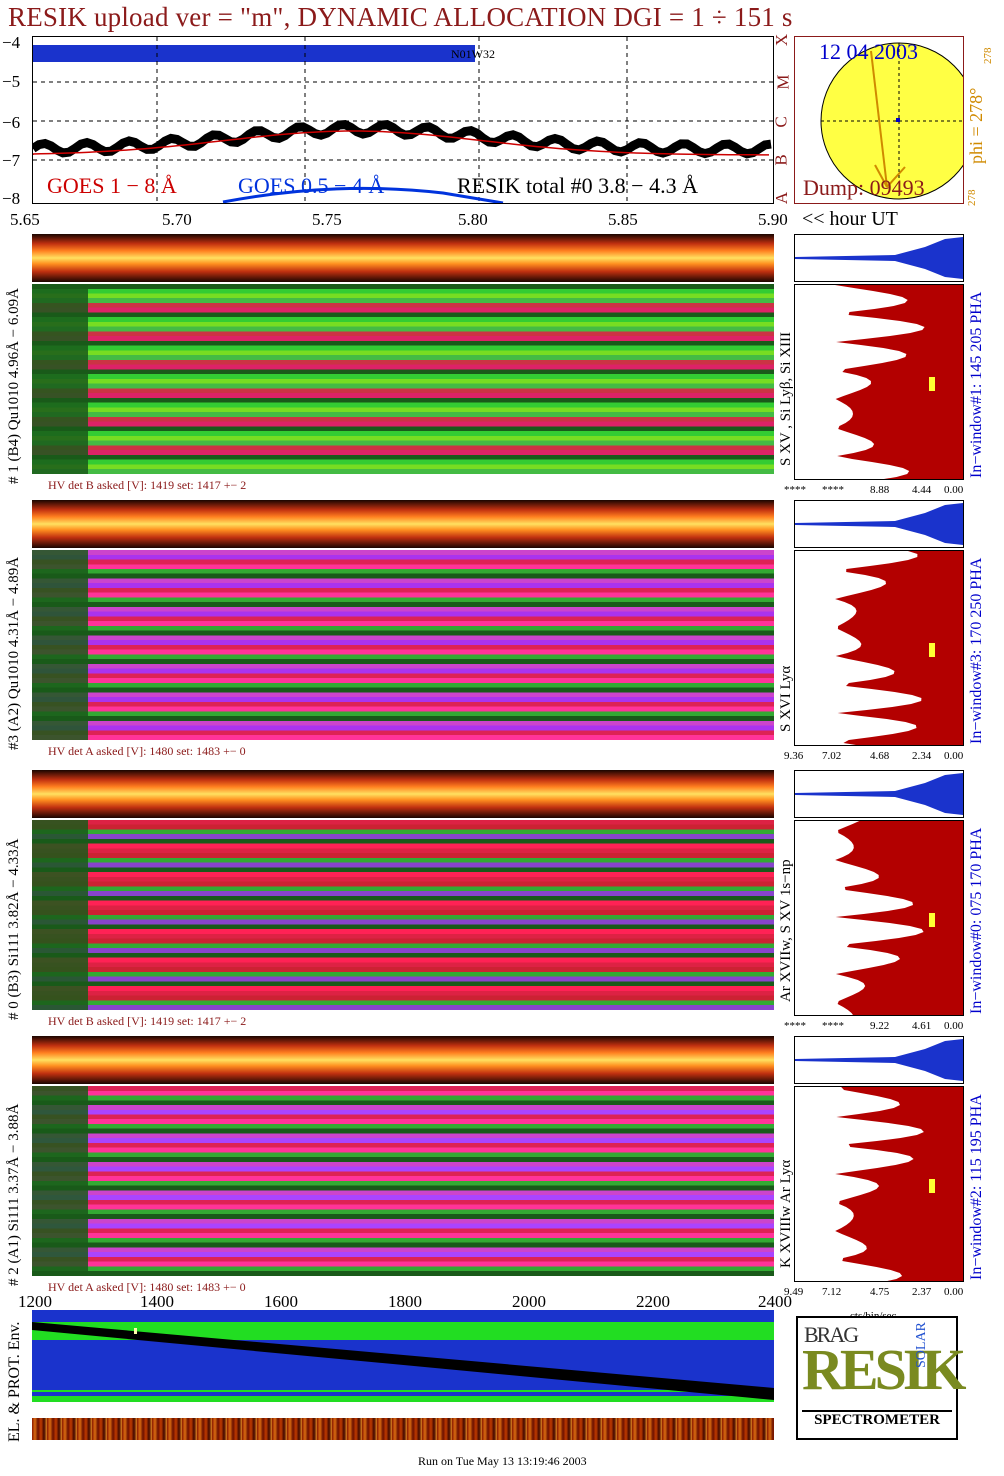 The width and height of the screenshot is (1004, 1476). Describe the element at coordinates (832, 1292) in the screenshot. I see `hist-tick-label: 7.12` at that location.